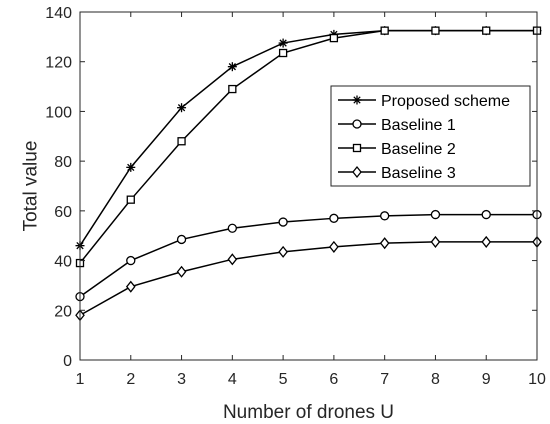 The height and width of the screenshot is (424, 550). Describe the element at coordinates (333, 379) in the screenshot. I see `x-tick-label: 6` at that location.